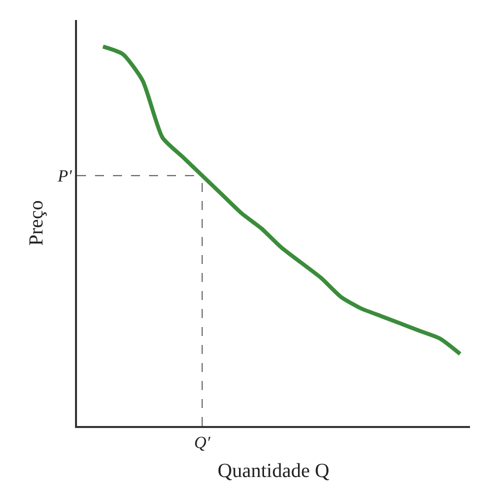 The width and height of the screenshot is (488, 498). What do you see at coordinates (274, 471) in the screenshot?
I see `x-axis-title: Quantidade Q` at bounding box center [274, 471].